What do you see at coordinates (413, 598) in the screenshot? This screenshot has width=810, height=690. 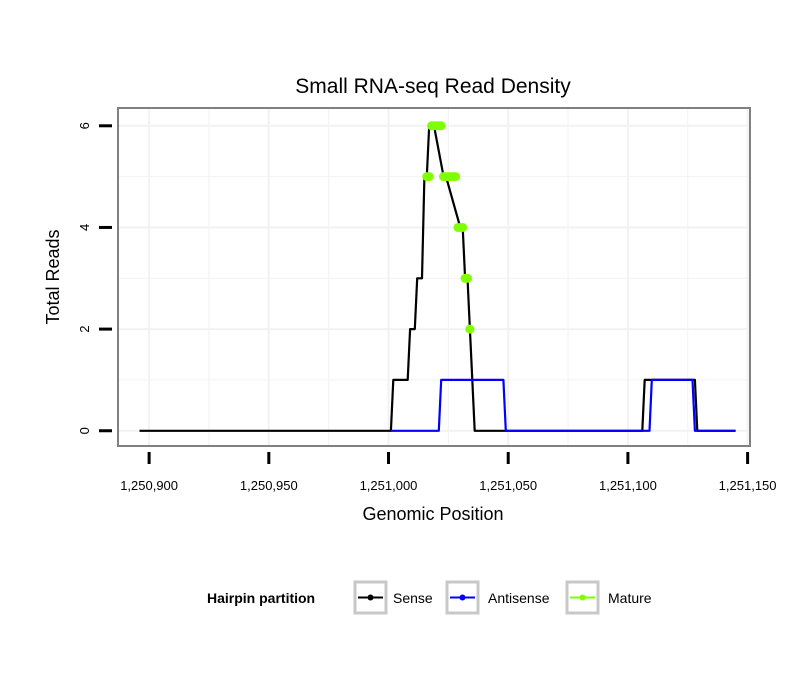 I see `sense-legend-label: Sense` at bounding box center [413, 598].